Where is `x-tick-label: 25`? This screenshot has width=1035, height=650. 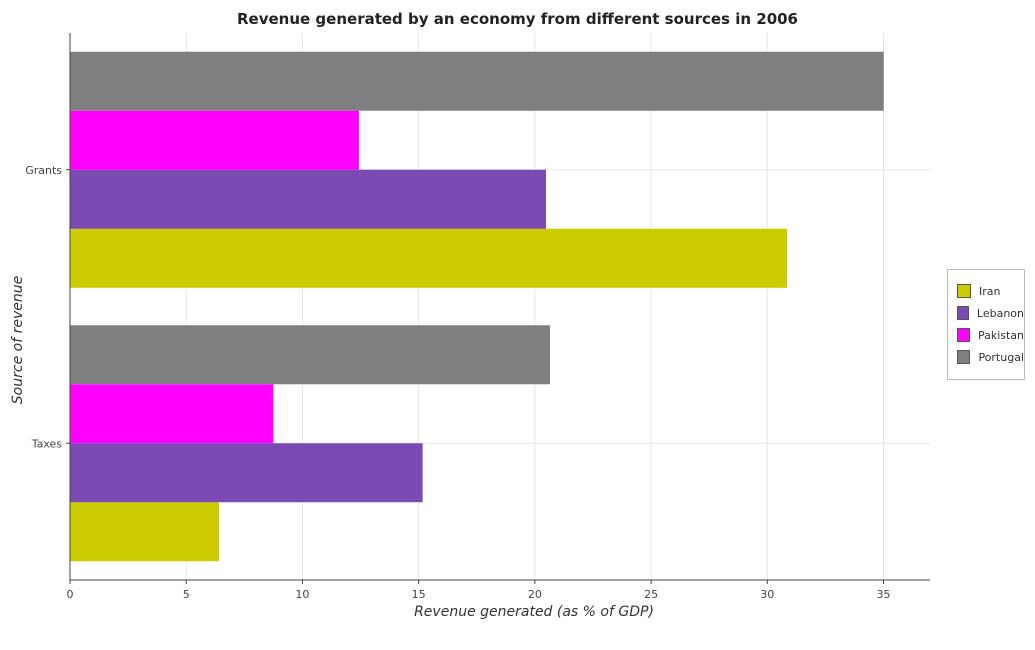
x-tick-label: 25 is located at coordinates (651, 594).